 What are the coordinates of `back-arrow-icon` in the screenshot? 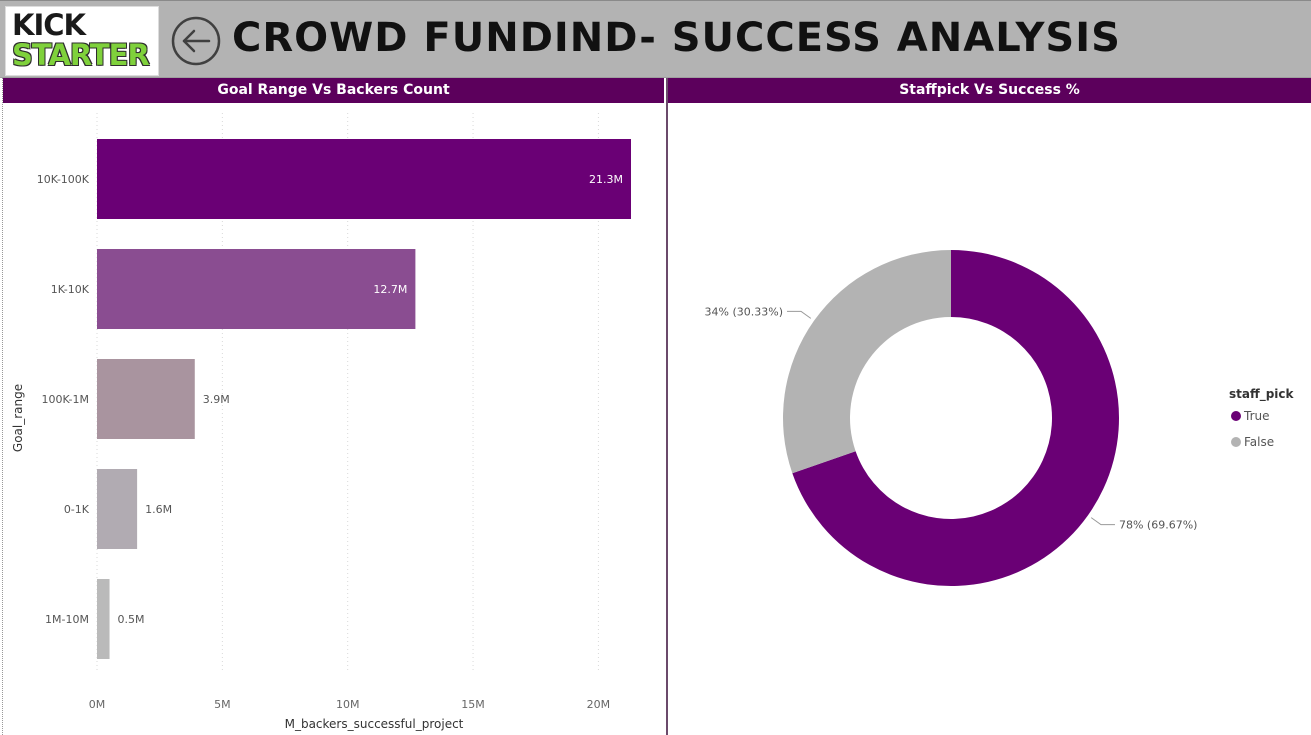 It's located at (196, 41).